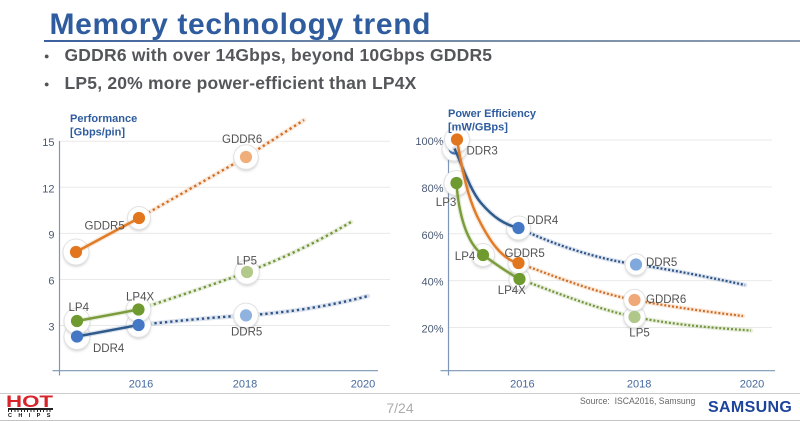 Image resolution: width=800 pixels, height=421 pixels. I want to click on svg-text: 6, so click(51, 282).